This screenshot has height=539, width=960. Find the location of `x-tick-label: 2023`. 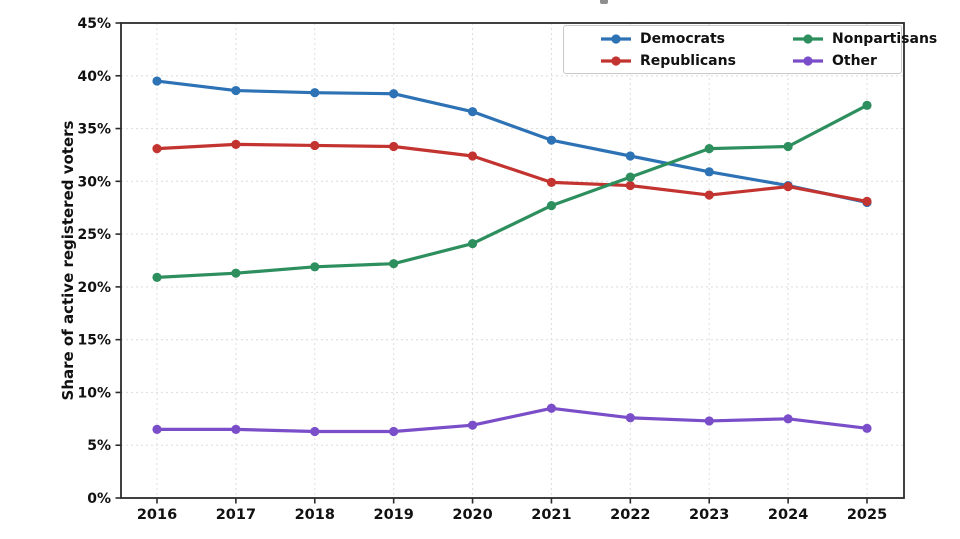

x-tick-label: 2023 is located at coordinates (709, 515).